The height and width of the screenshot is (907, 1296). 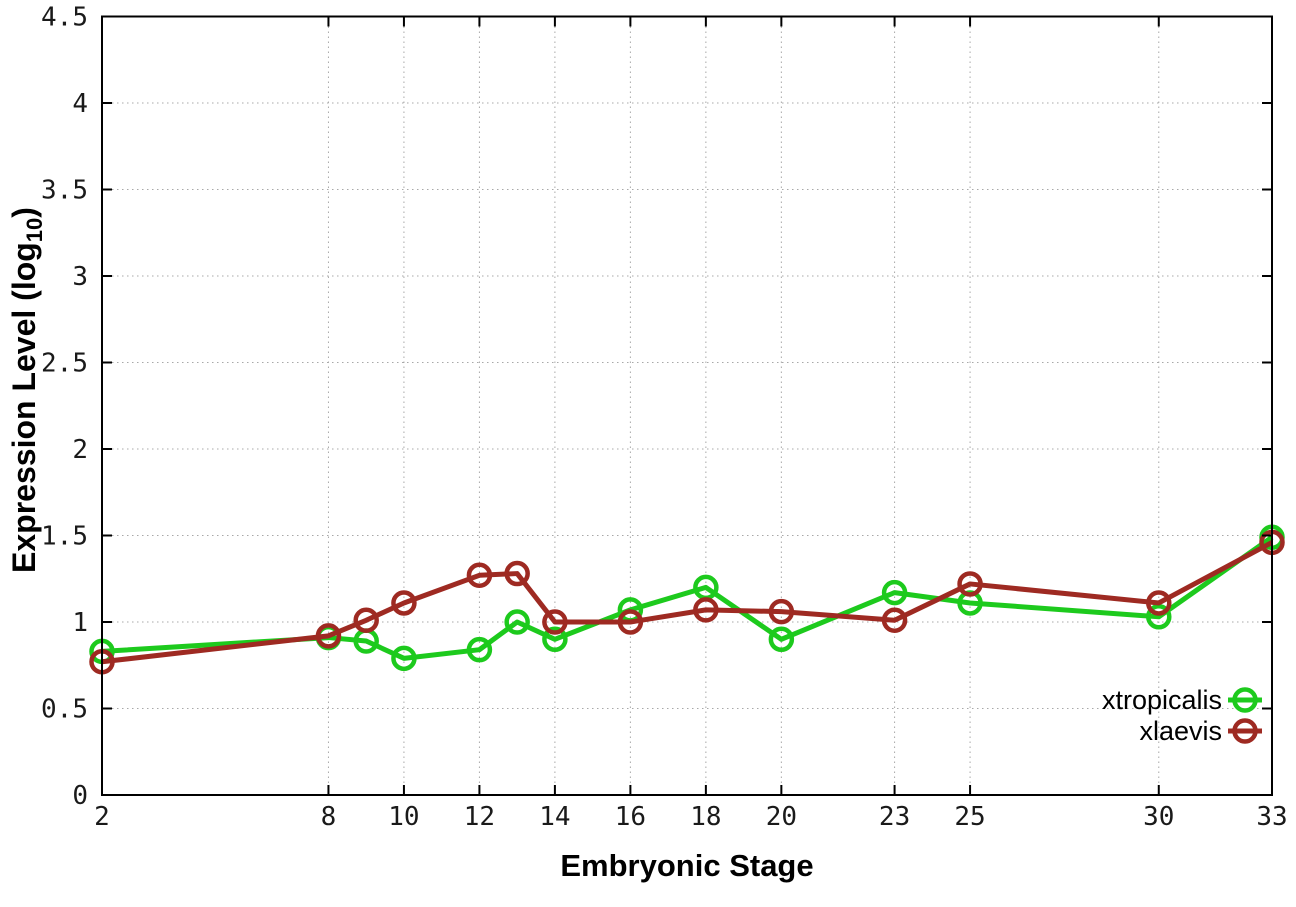 What do you see at coordinates (1245, 700) in the screenshot?
I see `legend-marker-xtropicalis` at bounding box center [1245, 700].